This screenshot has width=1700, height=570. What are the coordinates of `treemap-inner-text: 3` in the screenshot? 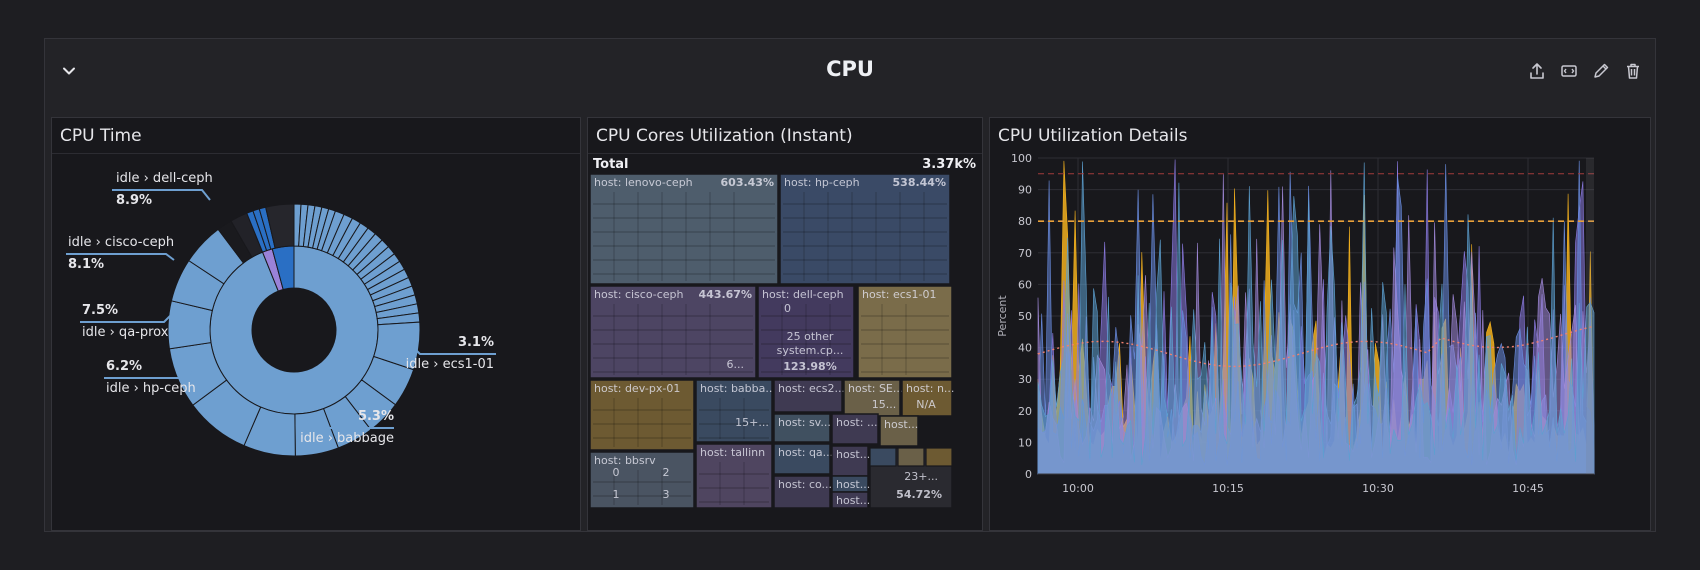 It's located at (666, 494).